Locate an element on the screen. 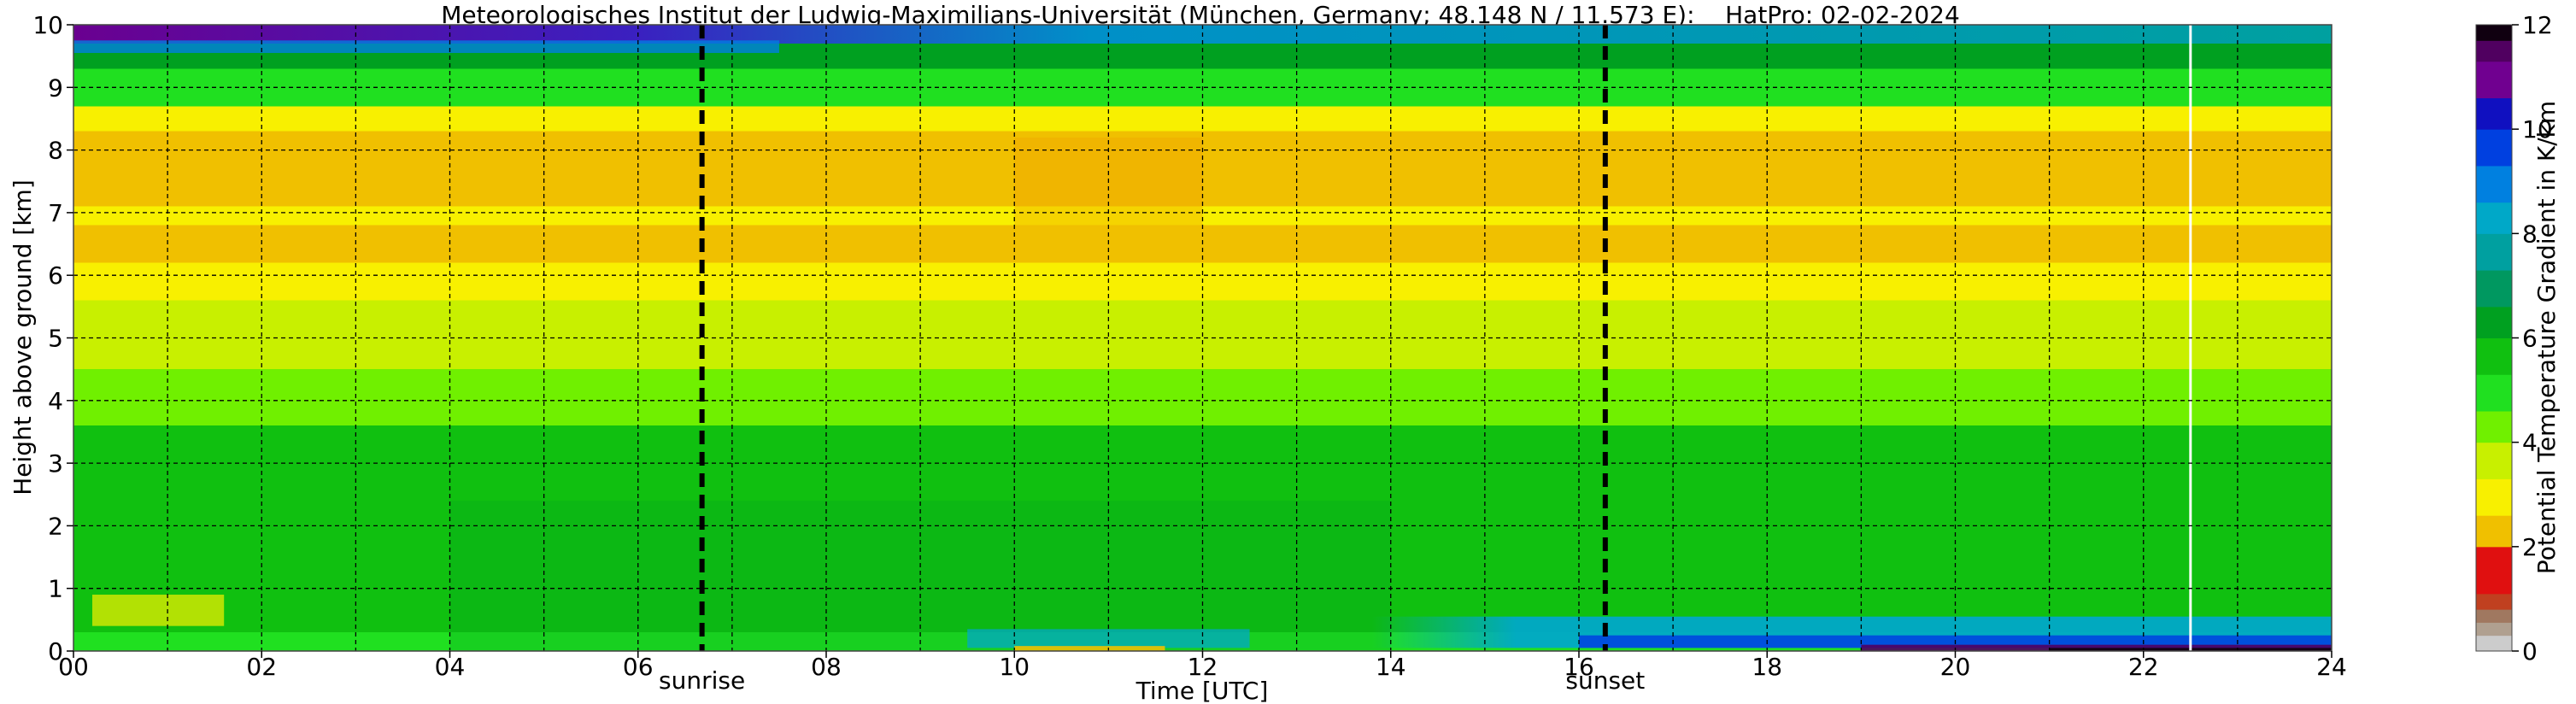 This screenshot has width=2576, height=704. x-tick-label: 10 is located at coordinates (1014, 667).